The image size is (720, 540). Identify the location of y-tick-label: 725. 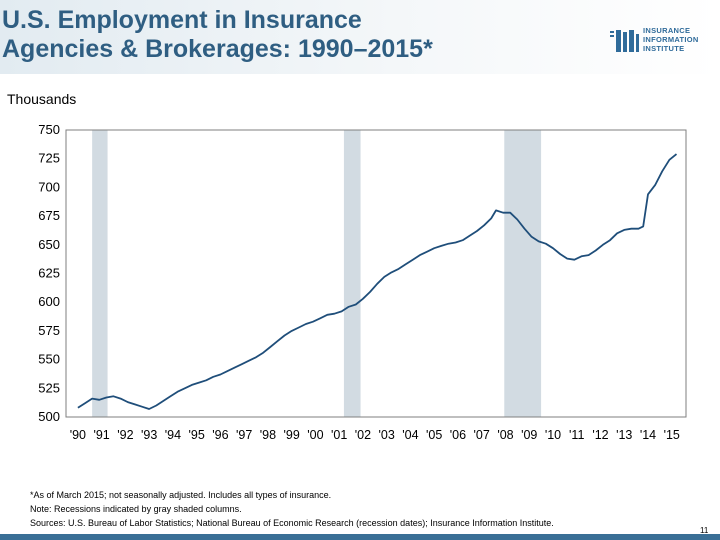
(49, 158).